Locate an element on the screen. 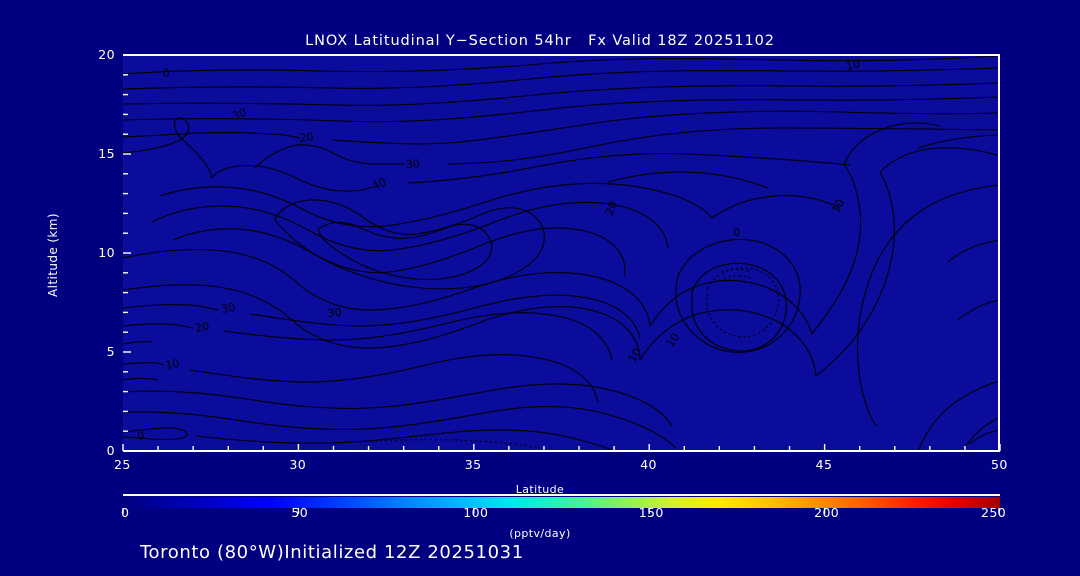 This screenshot has height=576, width=1080. y-tick-label: 15 is located at coordinates (106, 153).